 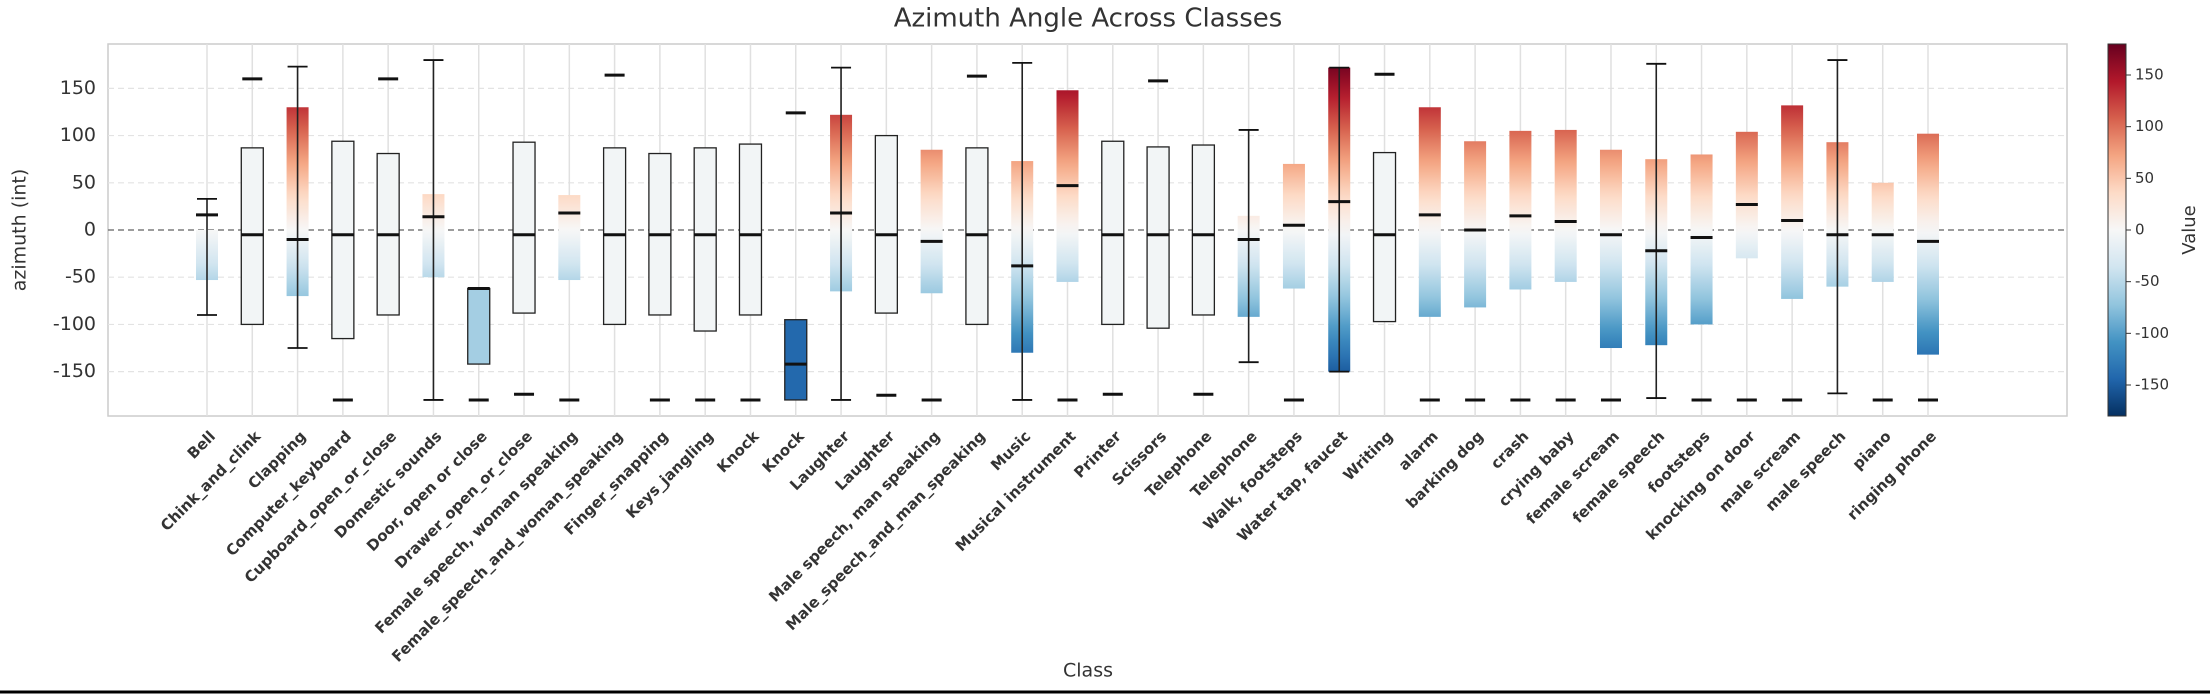 I want to click on y-tick-label: 150, so click(x=78, y=88).